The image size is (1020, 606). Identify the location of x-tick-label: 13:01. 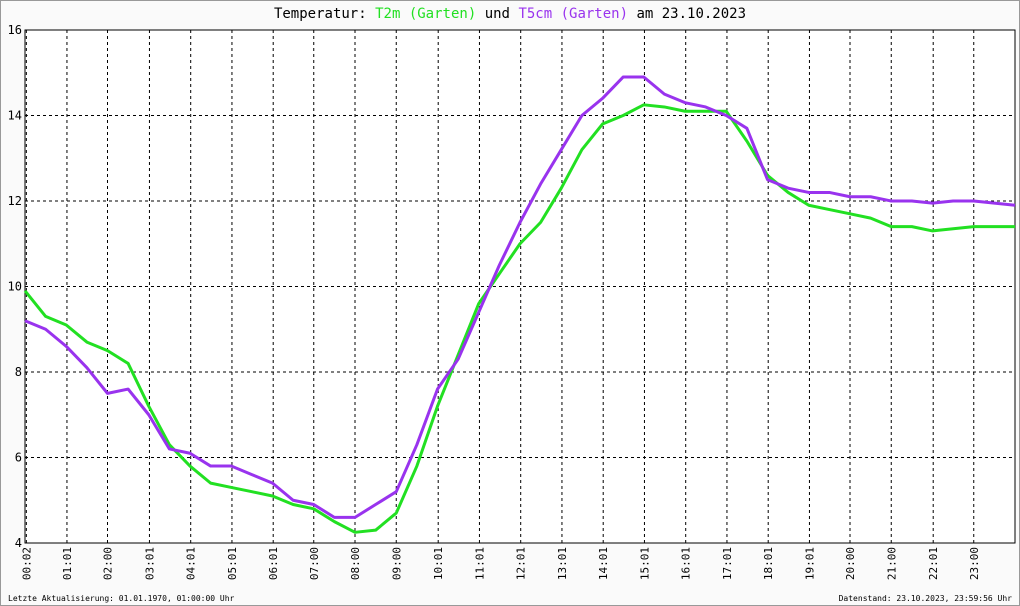
(562, 563).